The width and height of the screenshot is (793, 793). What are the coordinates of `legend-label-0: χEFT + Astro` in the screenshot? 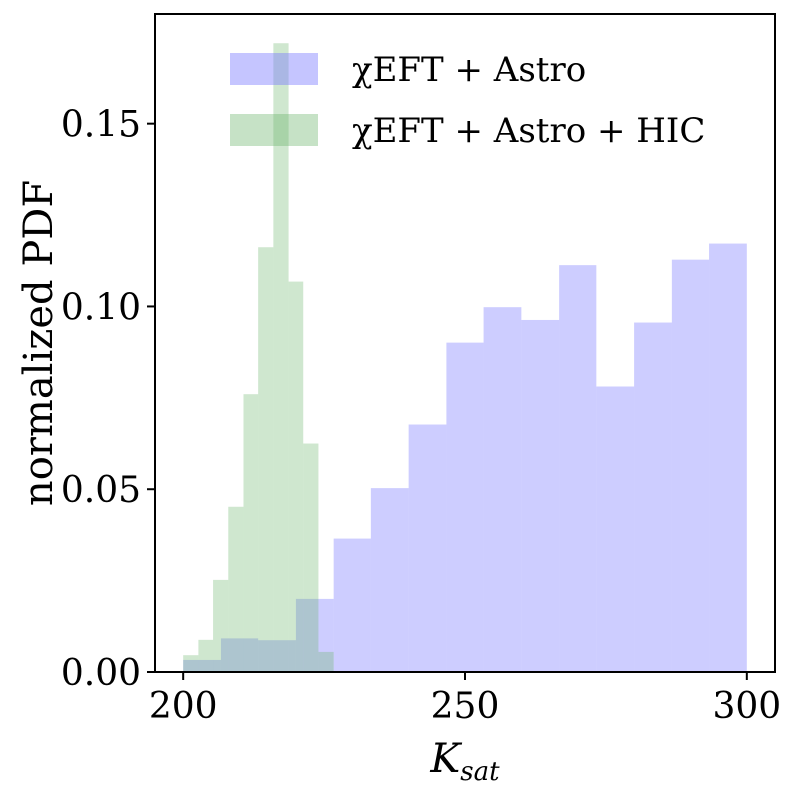 It's located at (469, 70).